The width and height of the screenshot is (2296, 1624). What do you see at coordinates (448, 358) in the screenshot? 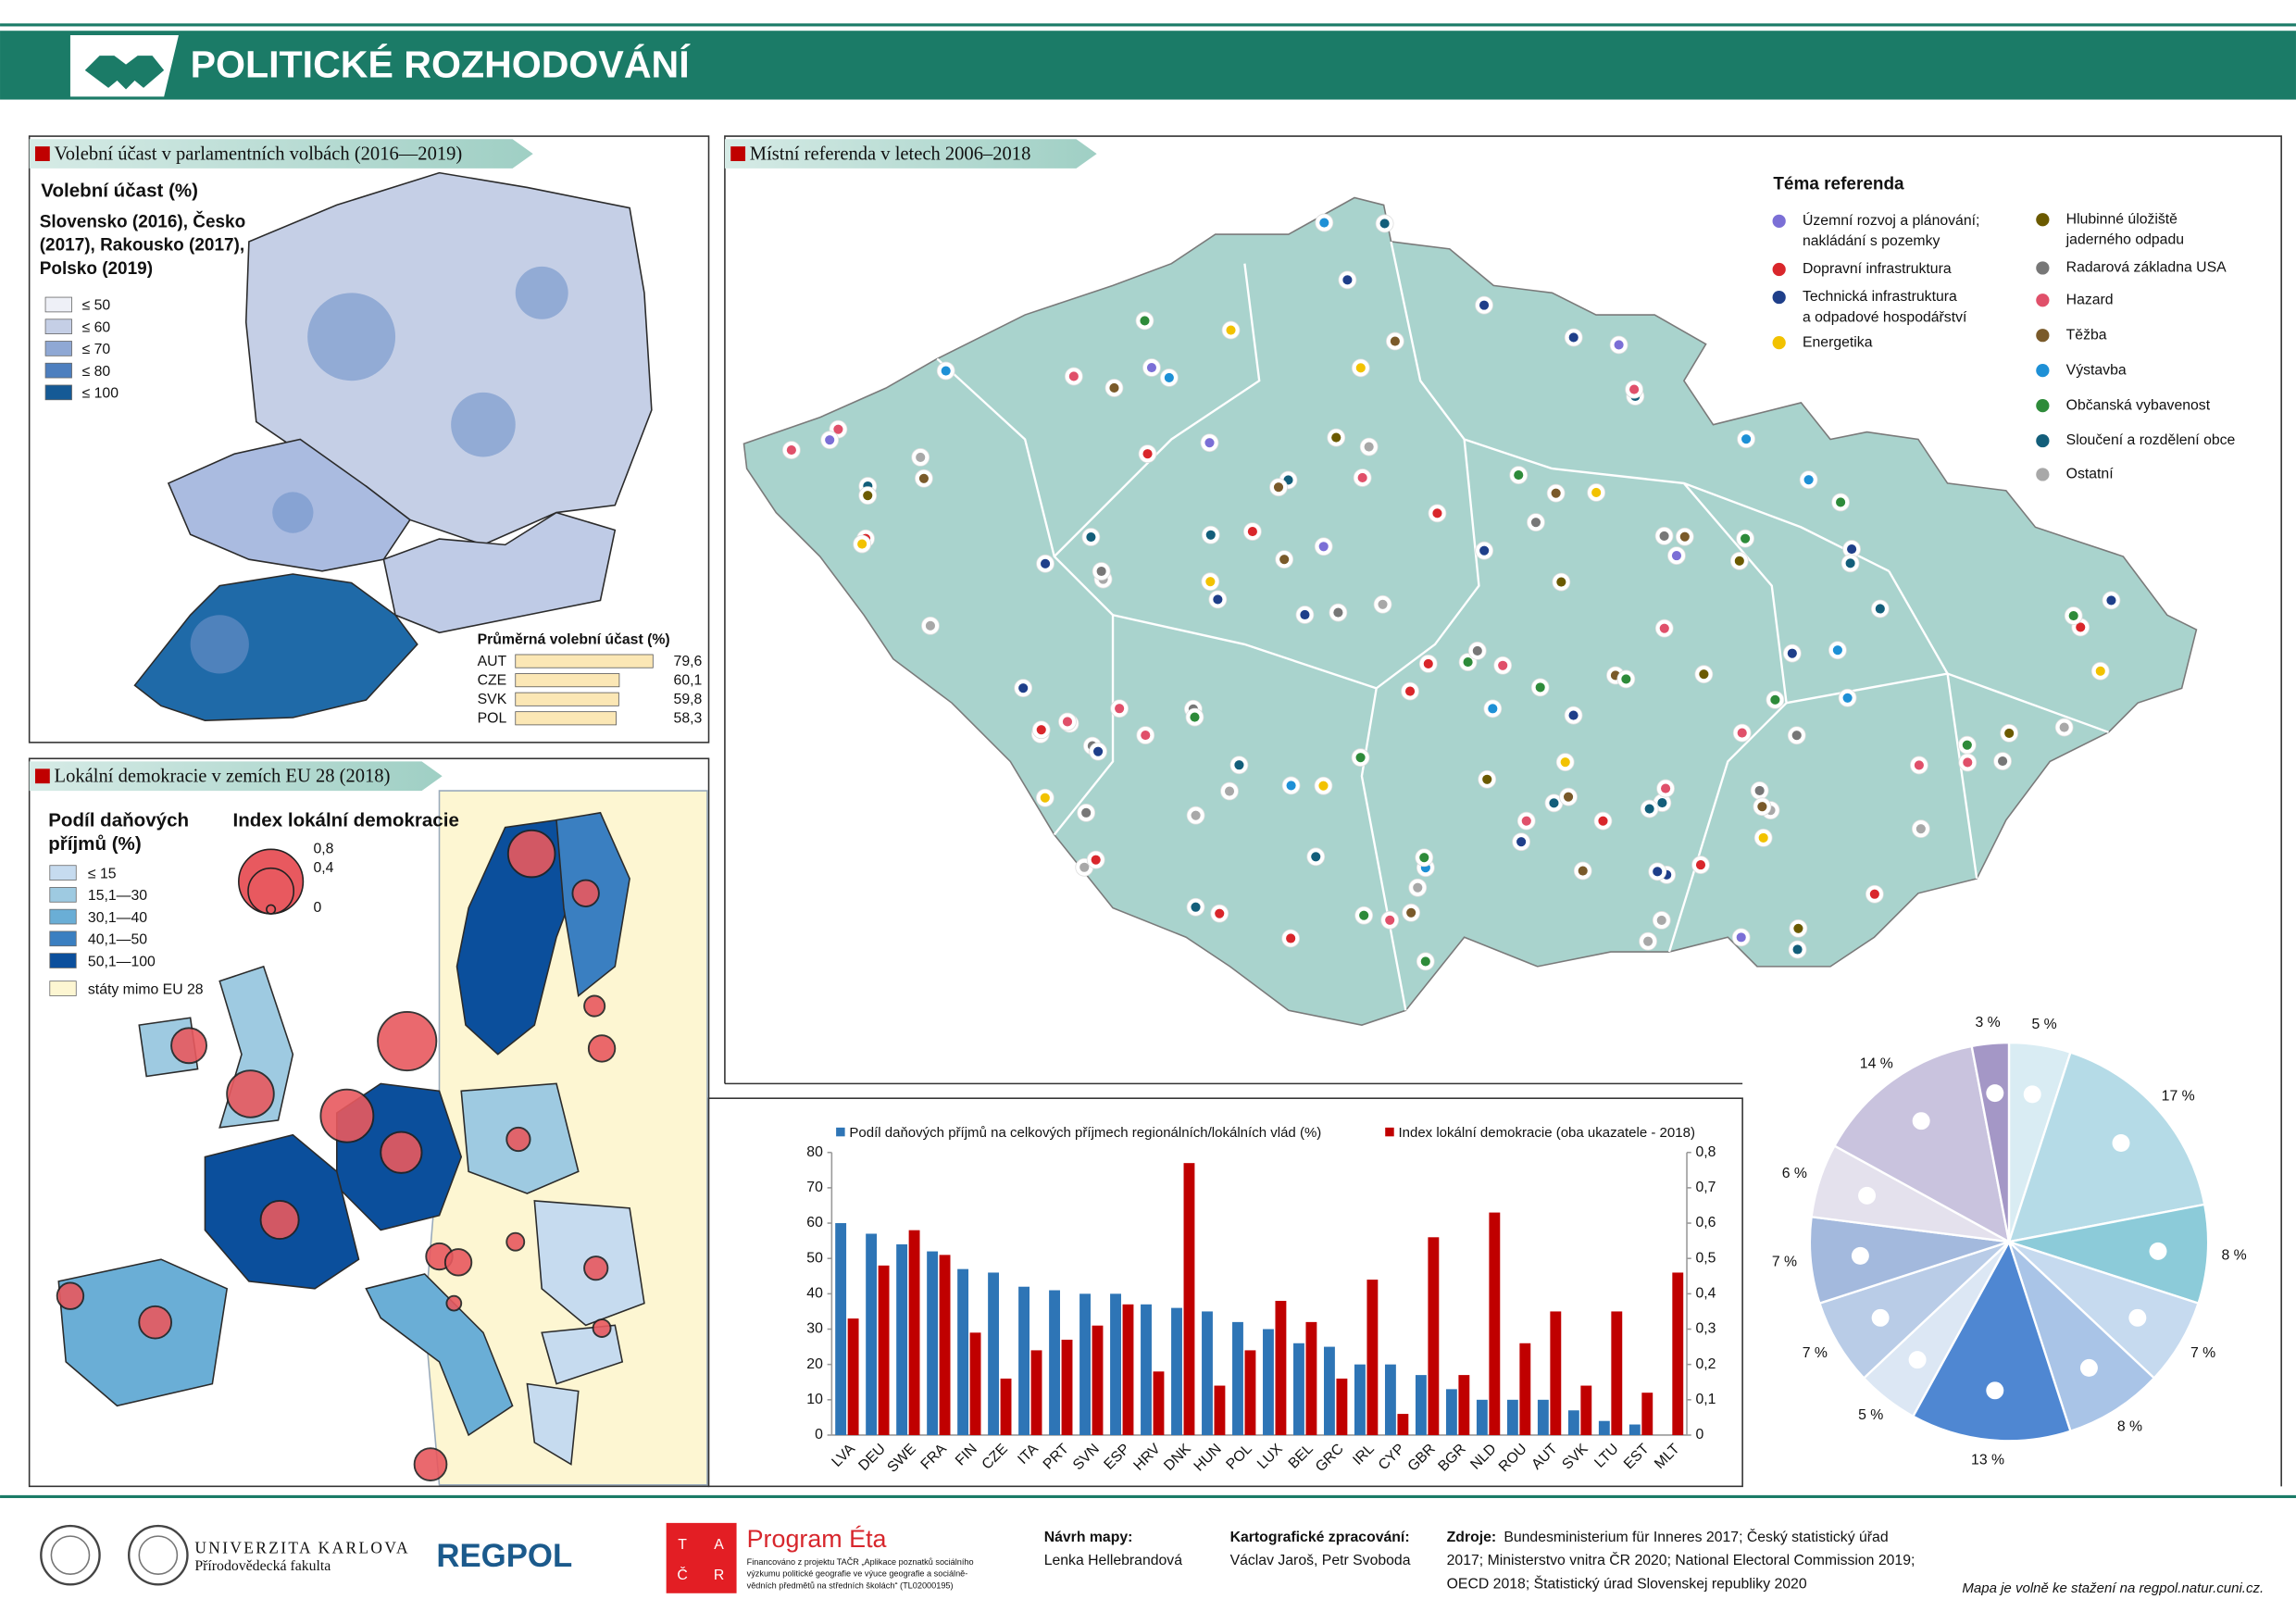
I see `poland-map` at bounding box center [448, 358].